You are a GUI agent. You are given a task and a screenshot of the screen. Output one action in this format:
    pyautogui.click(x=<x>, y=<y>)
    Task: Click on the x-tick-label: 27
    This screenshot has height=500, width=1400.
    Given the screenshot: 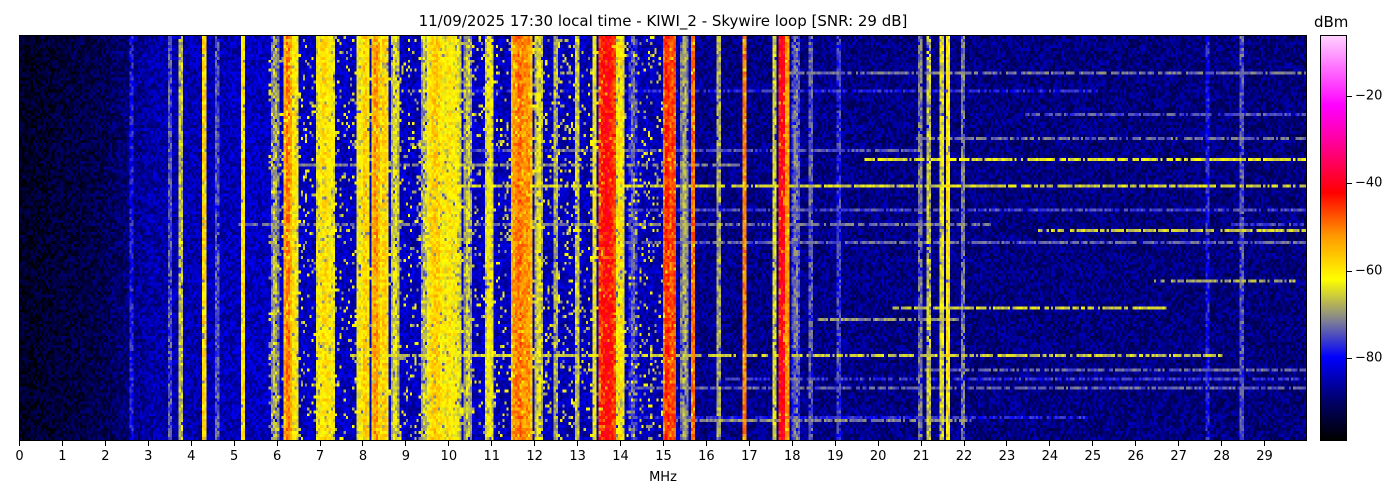 What is the action you would take?
    pyautogui.click(x=1178, y=456)
    